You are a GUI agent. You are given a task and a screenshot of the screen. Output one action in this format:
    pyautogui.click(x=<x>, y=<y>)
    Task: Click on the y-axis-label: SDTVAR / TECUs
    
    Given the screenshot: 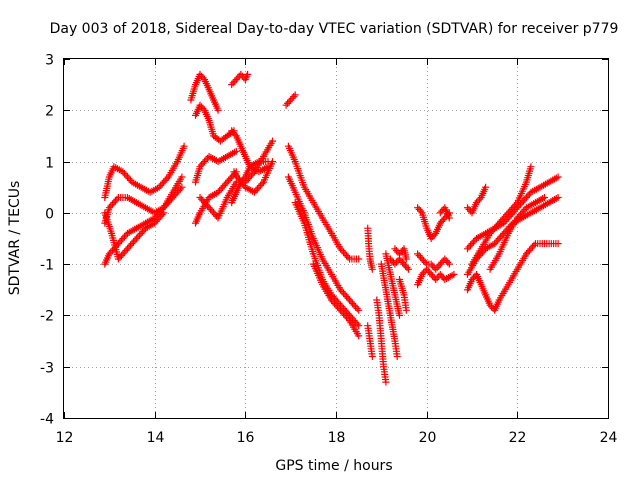 What is the action you would take?
    pyautogui.click(x=15, y=238)
    